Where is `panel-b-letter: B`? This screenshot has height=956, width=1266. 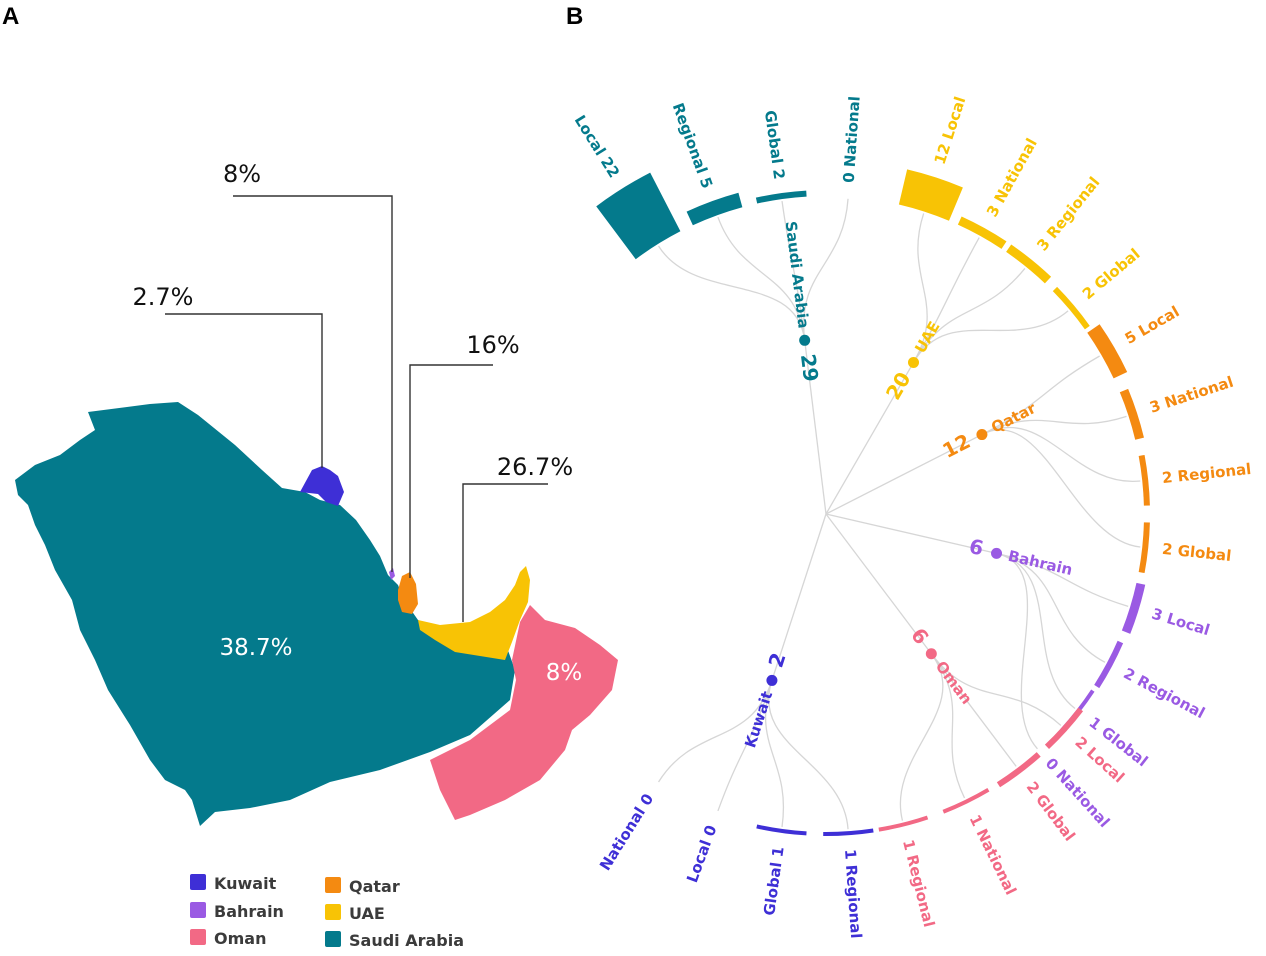 panel-b-letter: B is located at coordinates (574, 16).